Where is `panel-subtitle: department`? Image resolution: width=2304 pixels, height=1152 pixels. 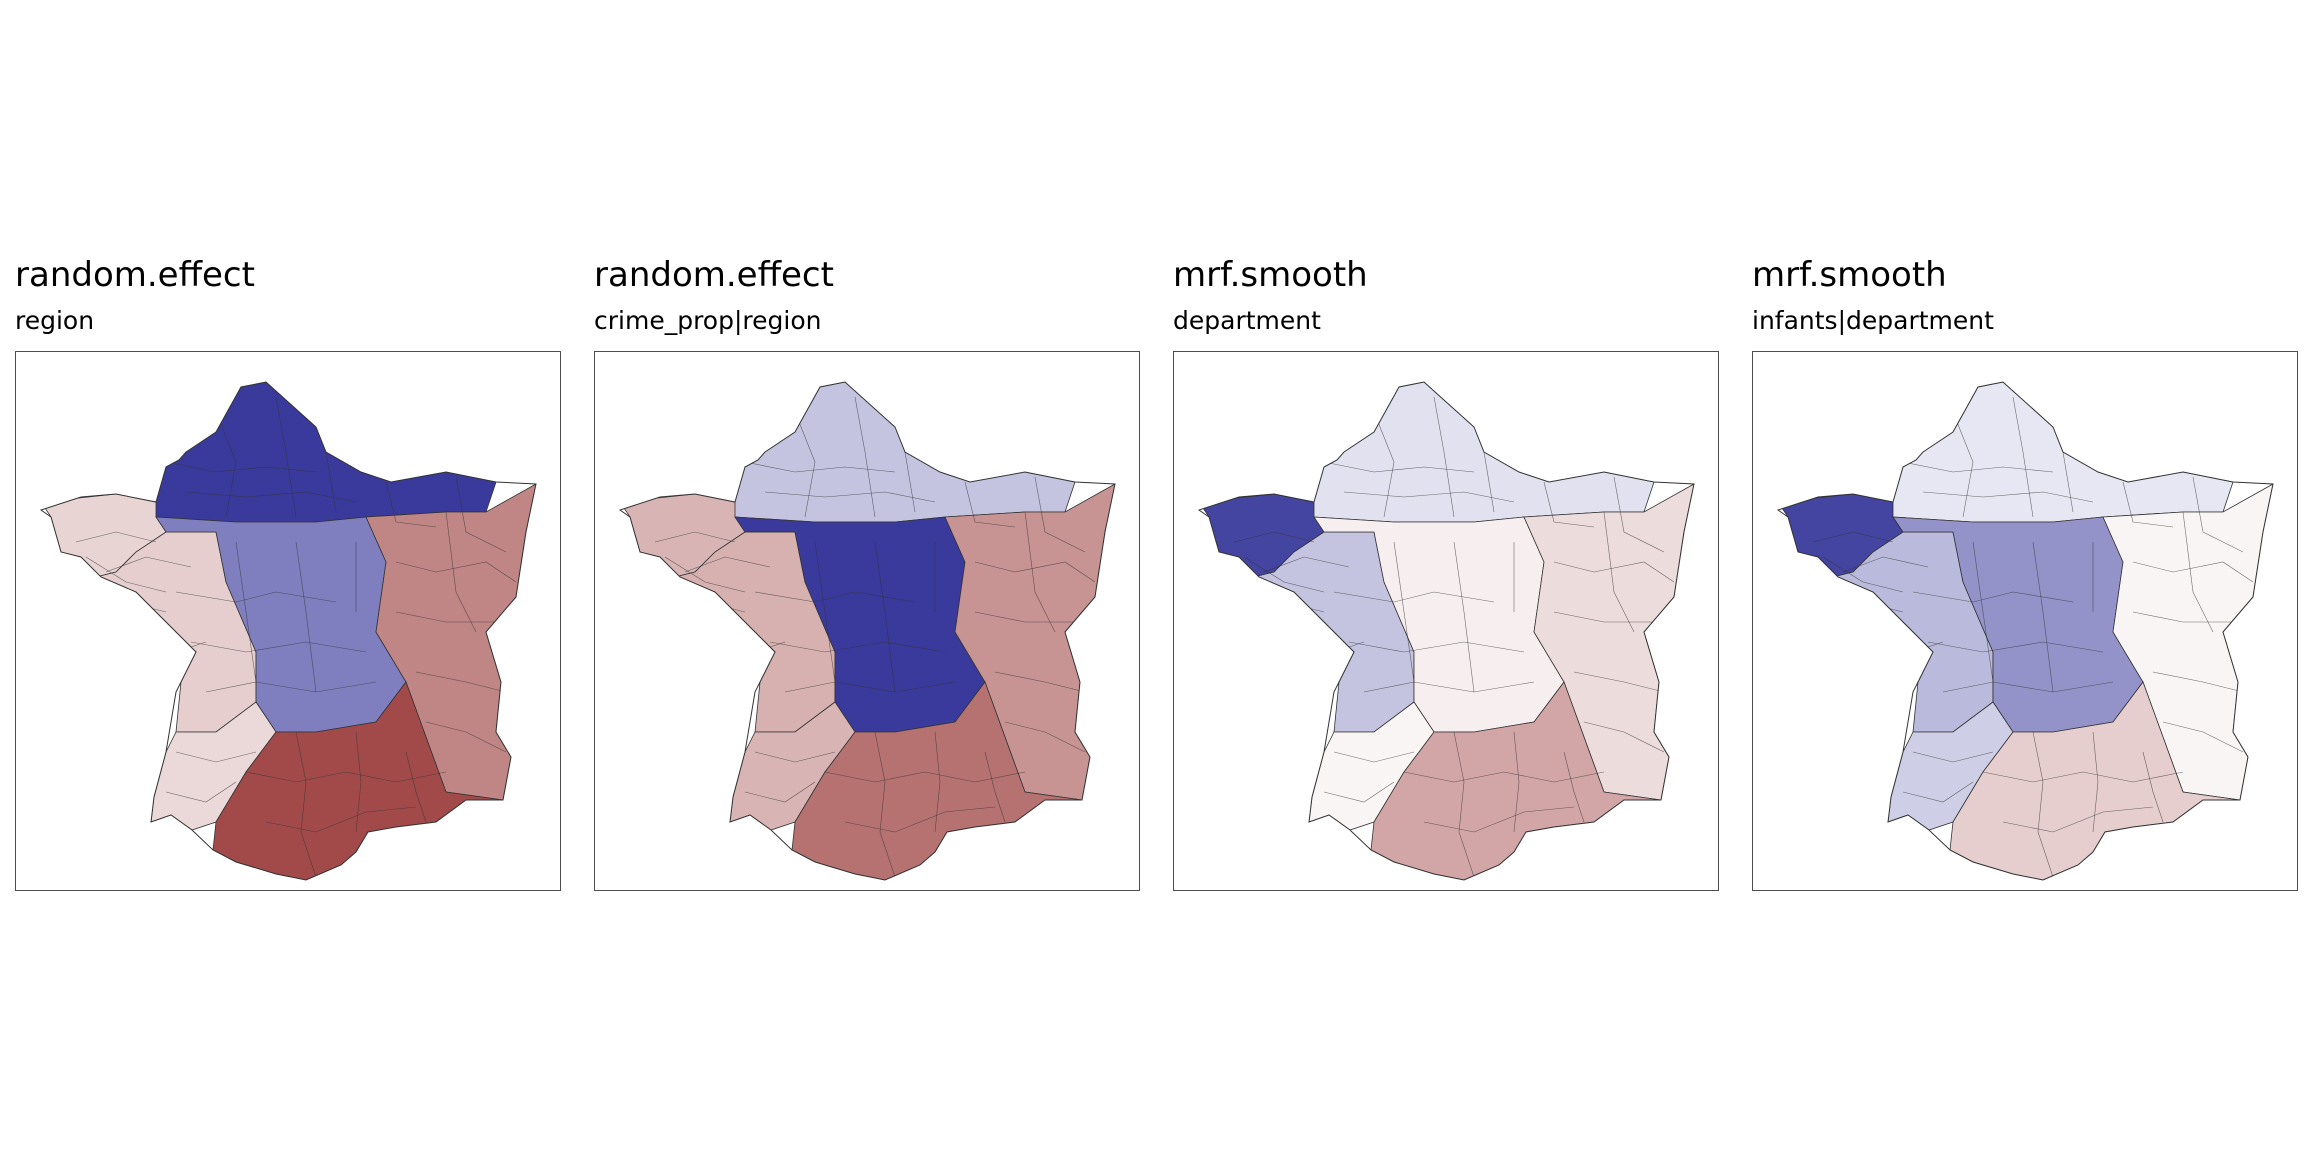
panel-subtitle: department is located at coordinates (1247, 320).